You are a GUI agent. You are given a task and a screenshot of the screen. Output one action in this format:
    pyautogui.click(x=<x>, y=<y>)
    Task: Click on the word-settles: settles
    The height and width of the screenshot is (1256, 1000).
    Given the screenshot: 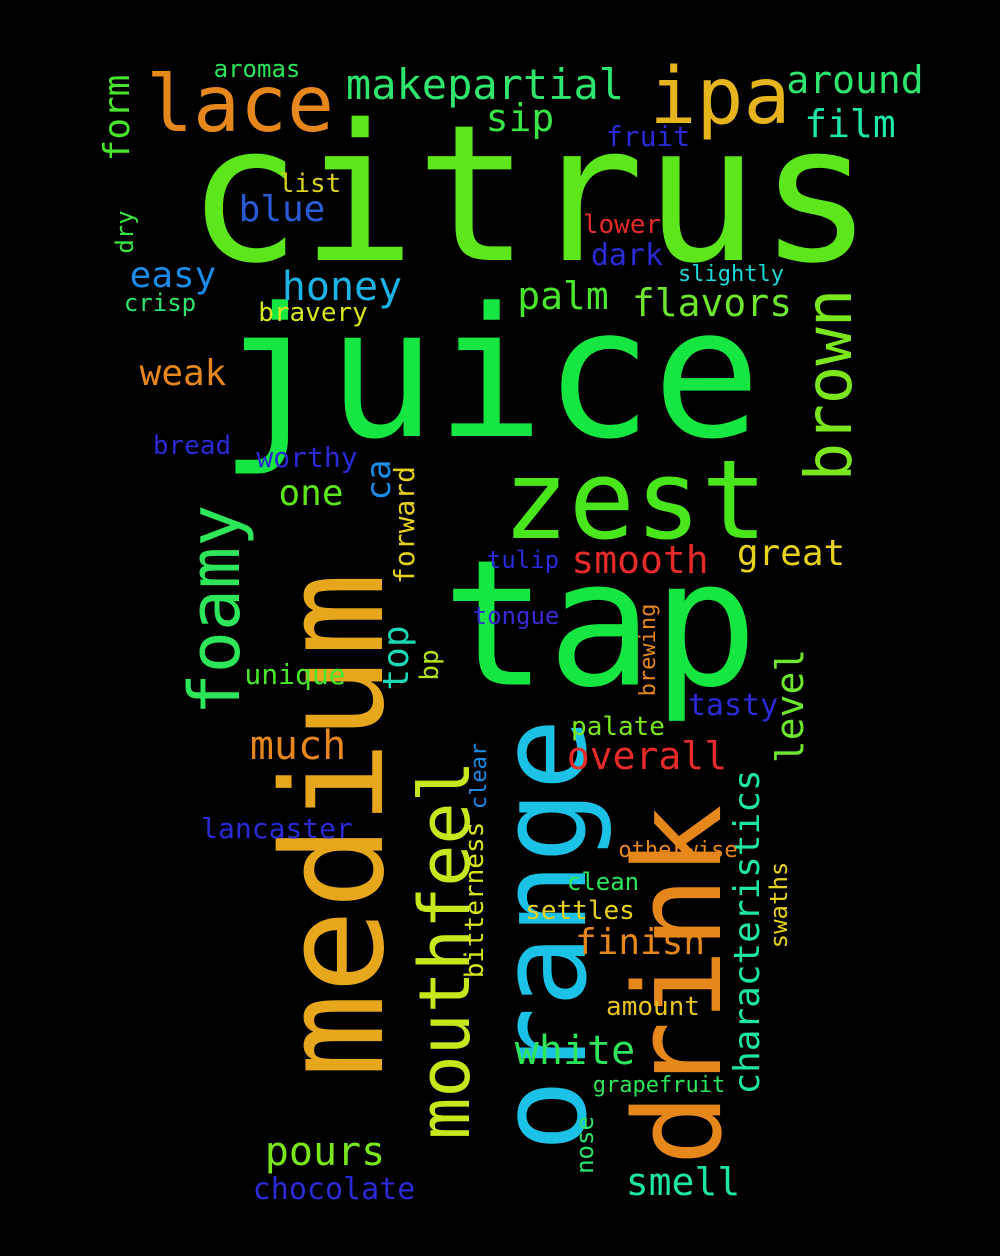 What is the action you would take?
    pyautogui.click(x=580, y=911)
    